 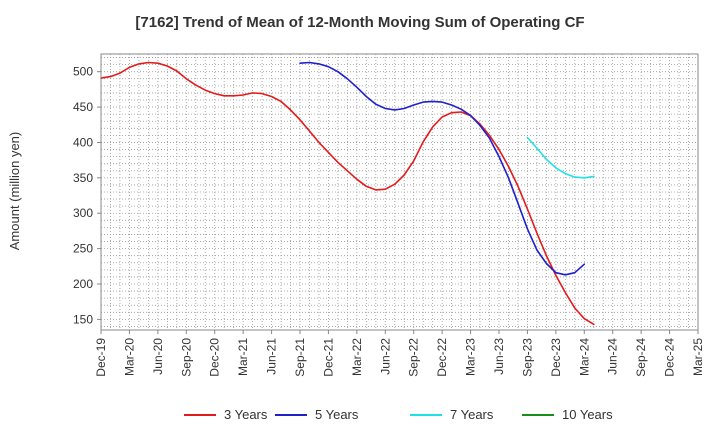 I want to click on x-tick-label: Mar-22, so click(x=357, y=357).